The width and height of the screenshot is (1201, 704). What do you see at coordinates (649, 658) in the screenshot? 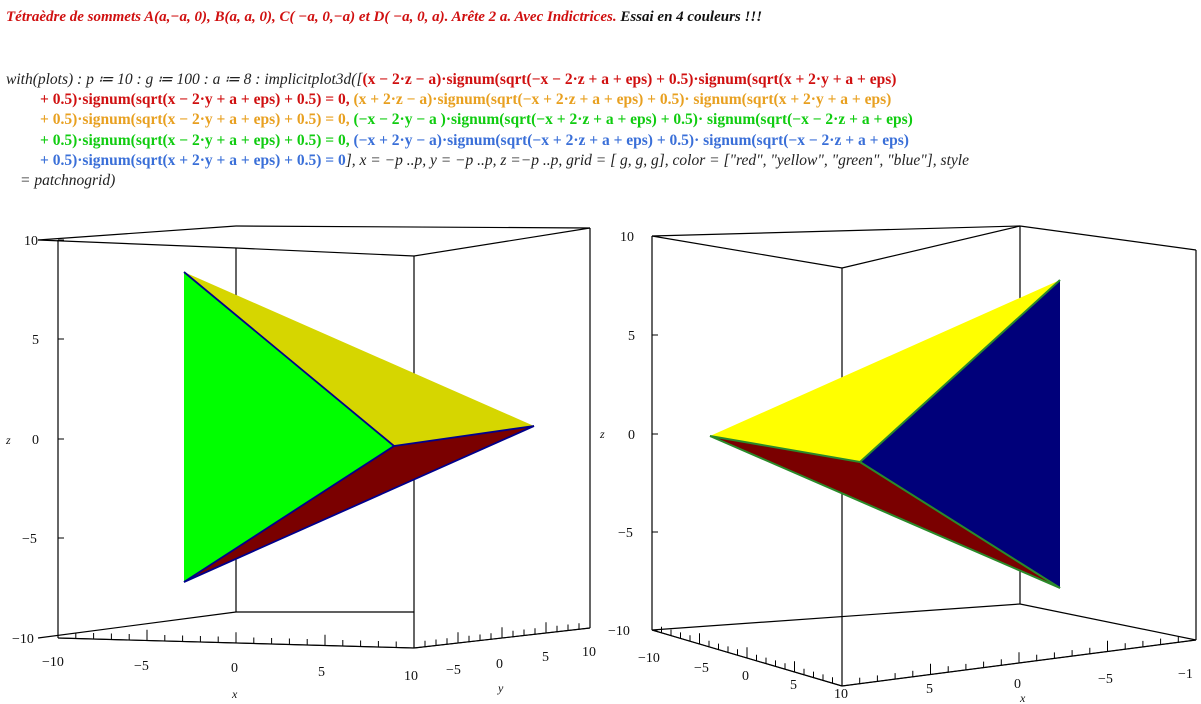
I see `right-front-tick-minus10: −10` at bounding box center [649, 658].